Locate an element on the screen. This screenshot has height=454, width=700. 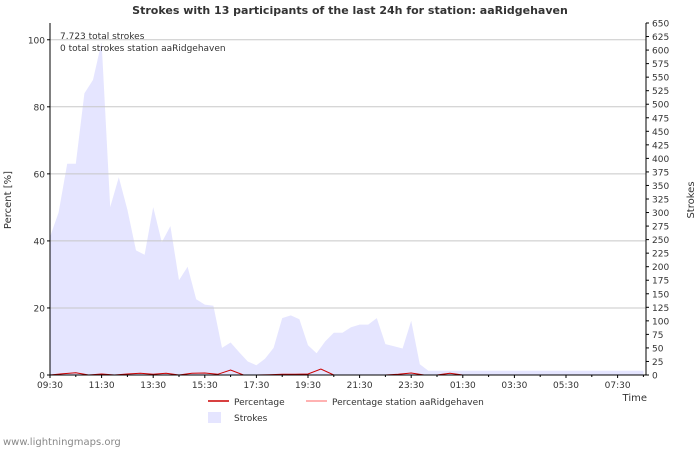
right-tick-label: 175 is located at coordinates (660, 282).